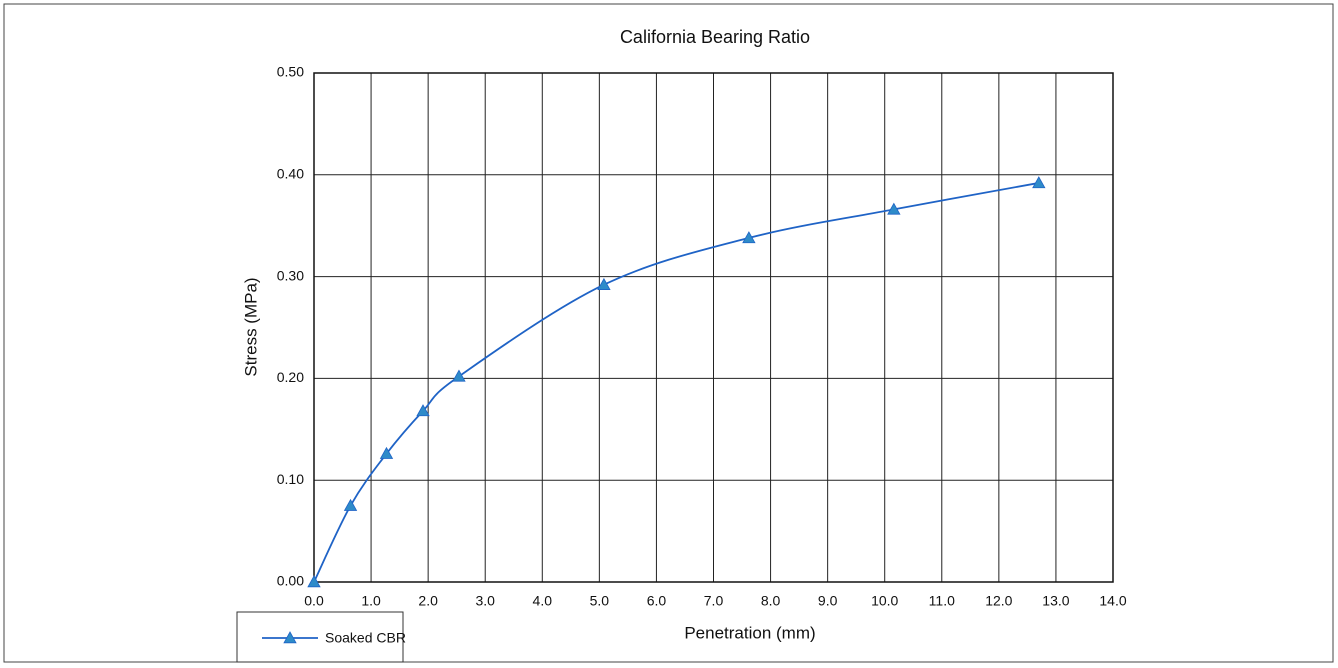  Describe the element at coordinates (1055, 601) in the screenshot. I see `x-tick-label: 13.0` at that location.